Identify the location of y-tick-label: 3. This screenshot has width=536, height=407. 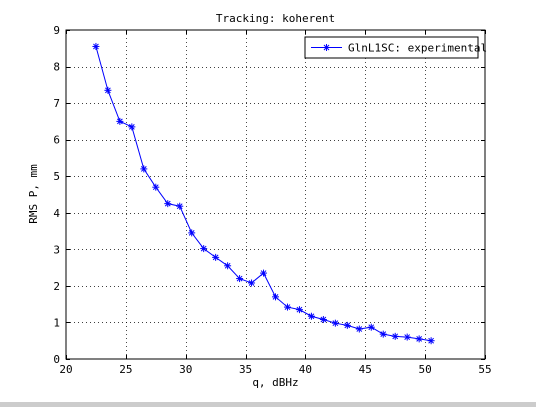
(56, 249).